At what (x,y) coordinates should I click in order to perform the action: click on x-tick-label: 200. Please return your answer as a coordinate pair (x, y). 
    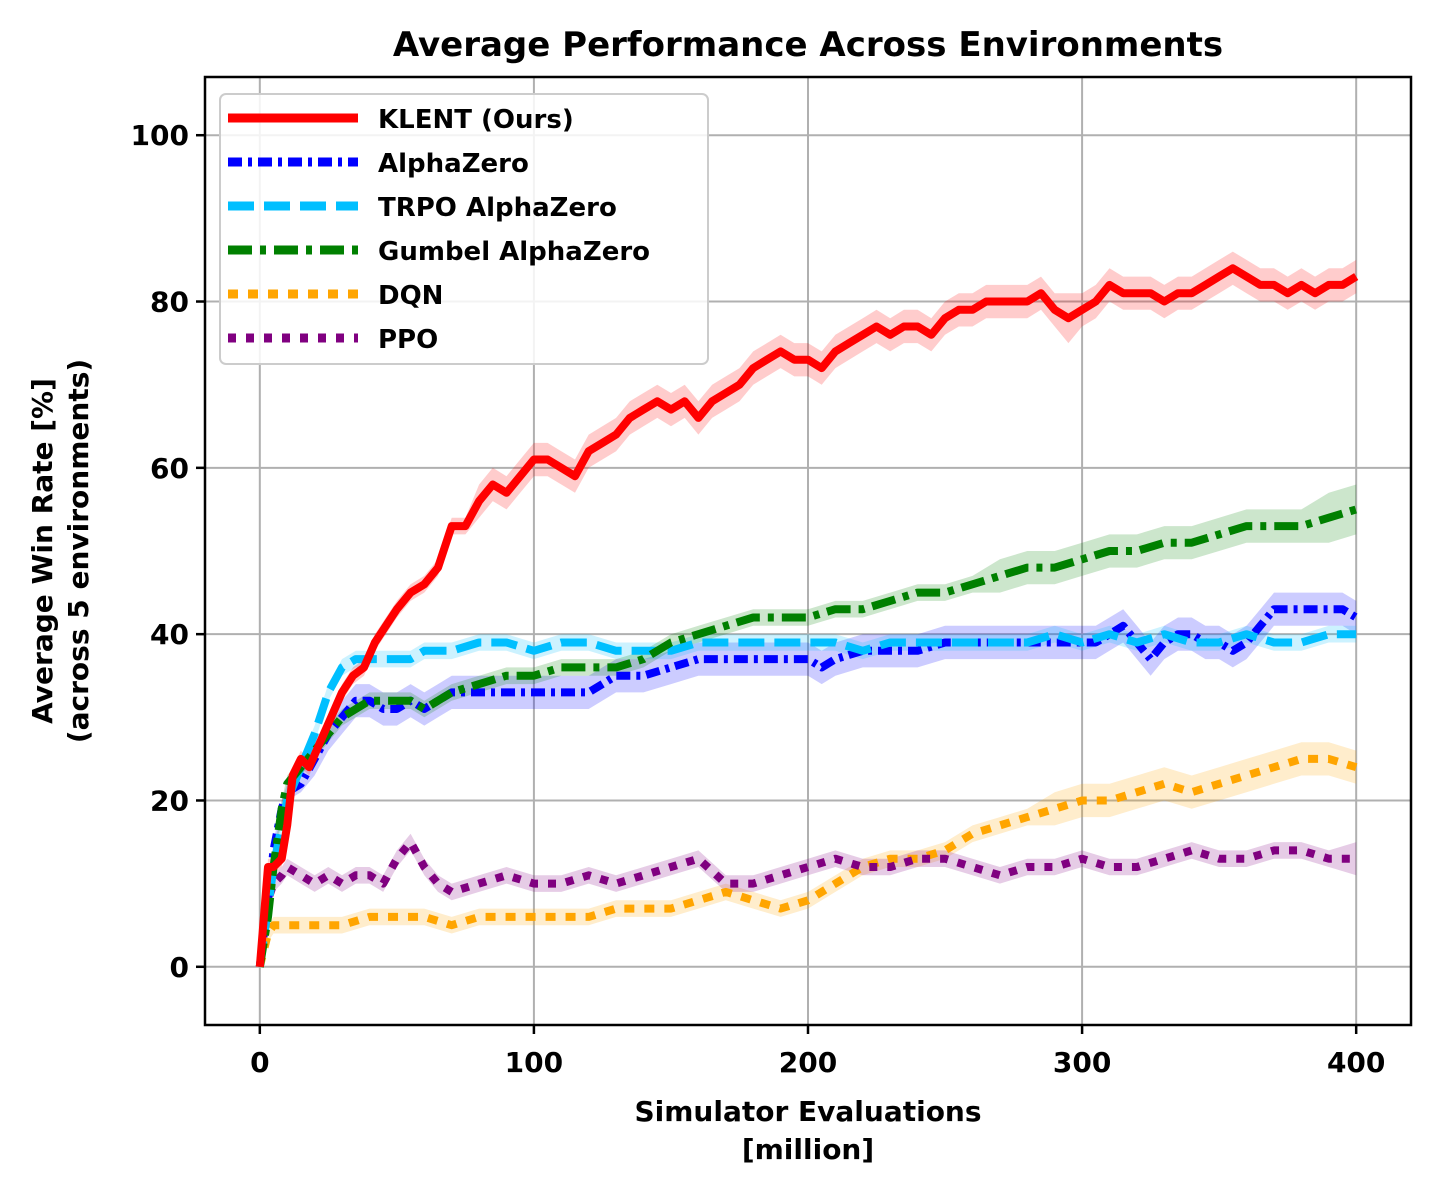
    Looking at the image, I should click on (808, 1062).